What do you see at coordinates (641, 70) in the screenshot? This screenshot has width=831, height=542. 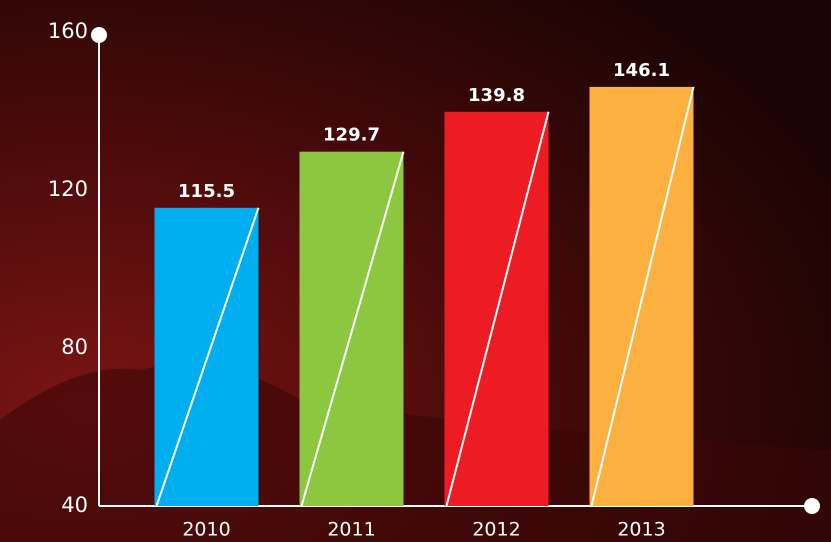 I see `value-label: 146.1` at bounding box center [641, 70].